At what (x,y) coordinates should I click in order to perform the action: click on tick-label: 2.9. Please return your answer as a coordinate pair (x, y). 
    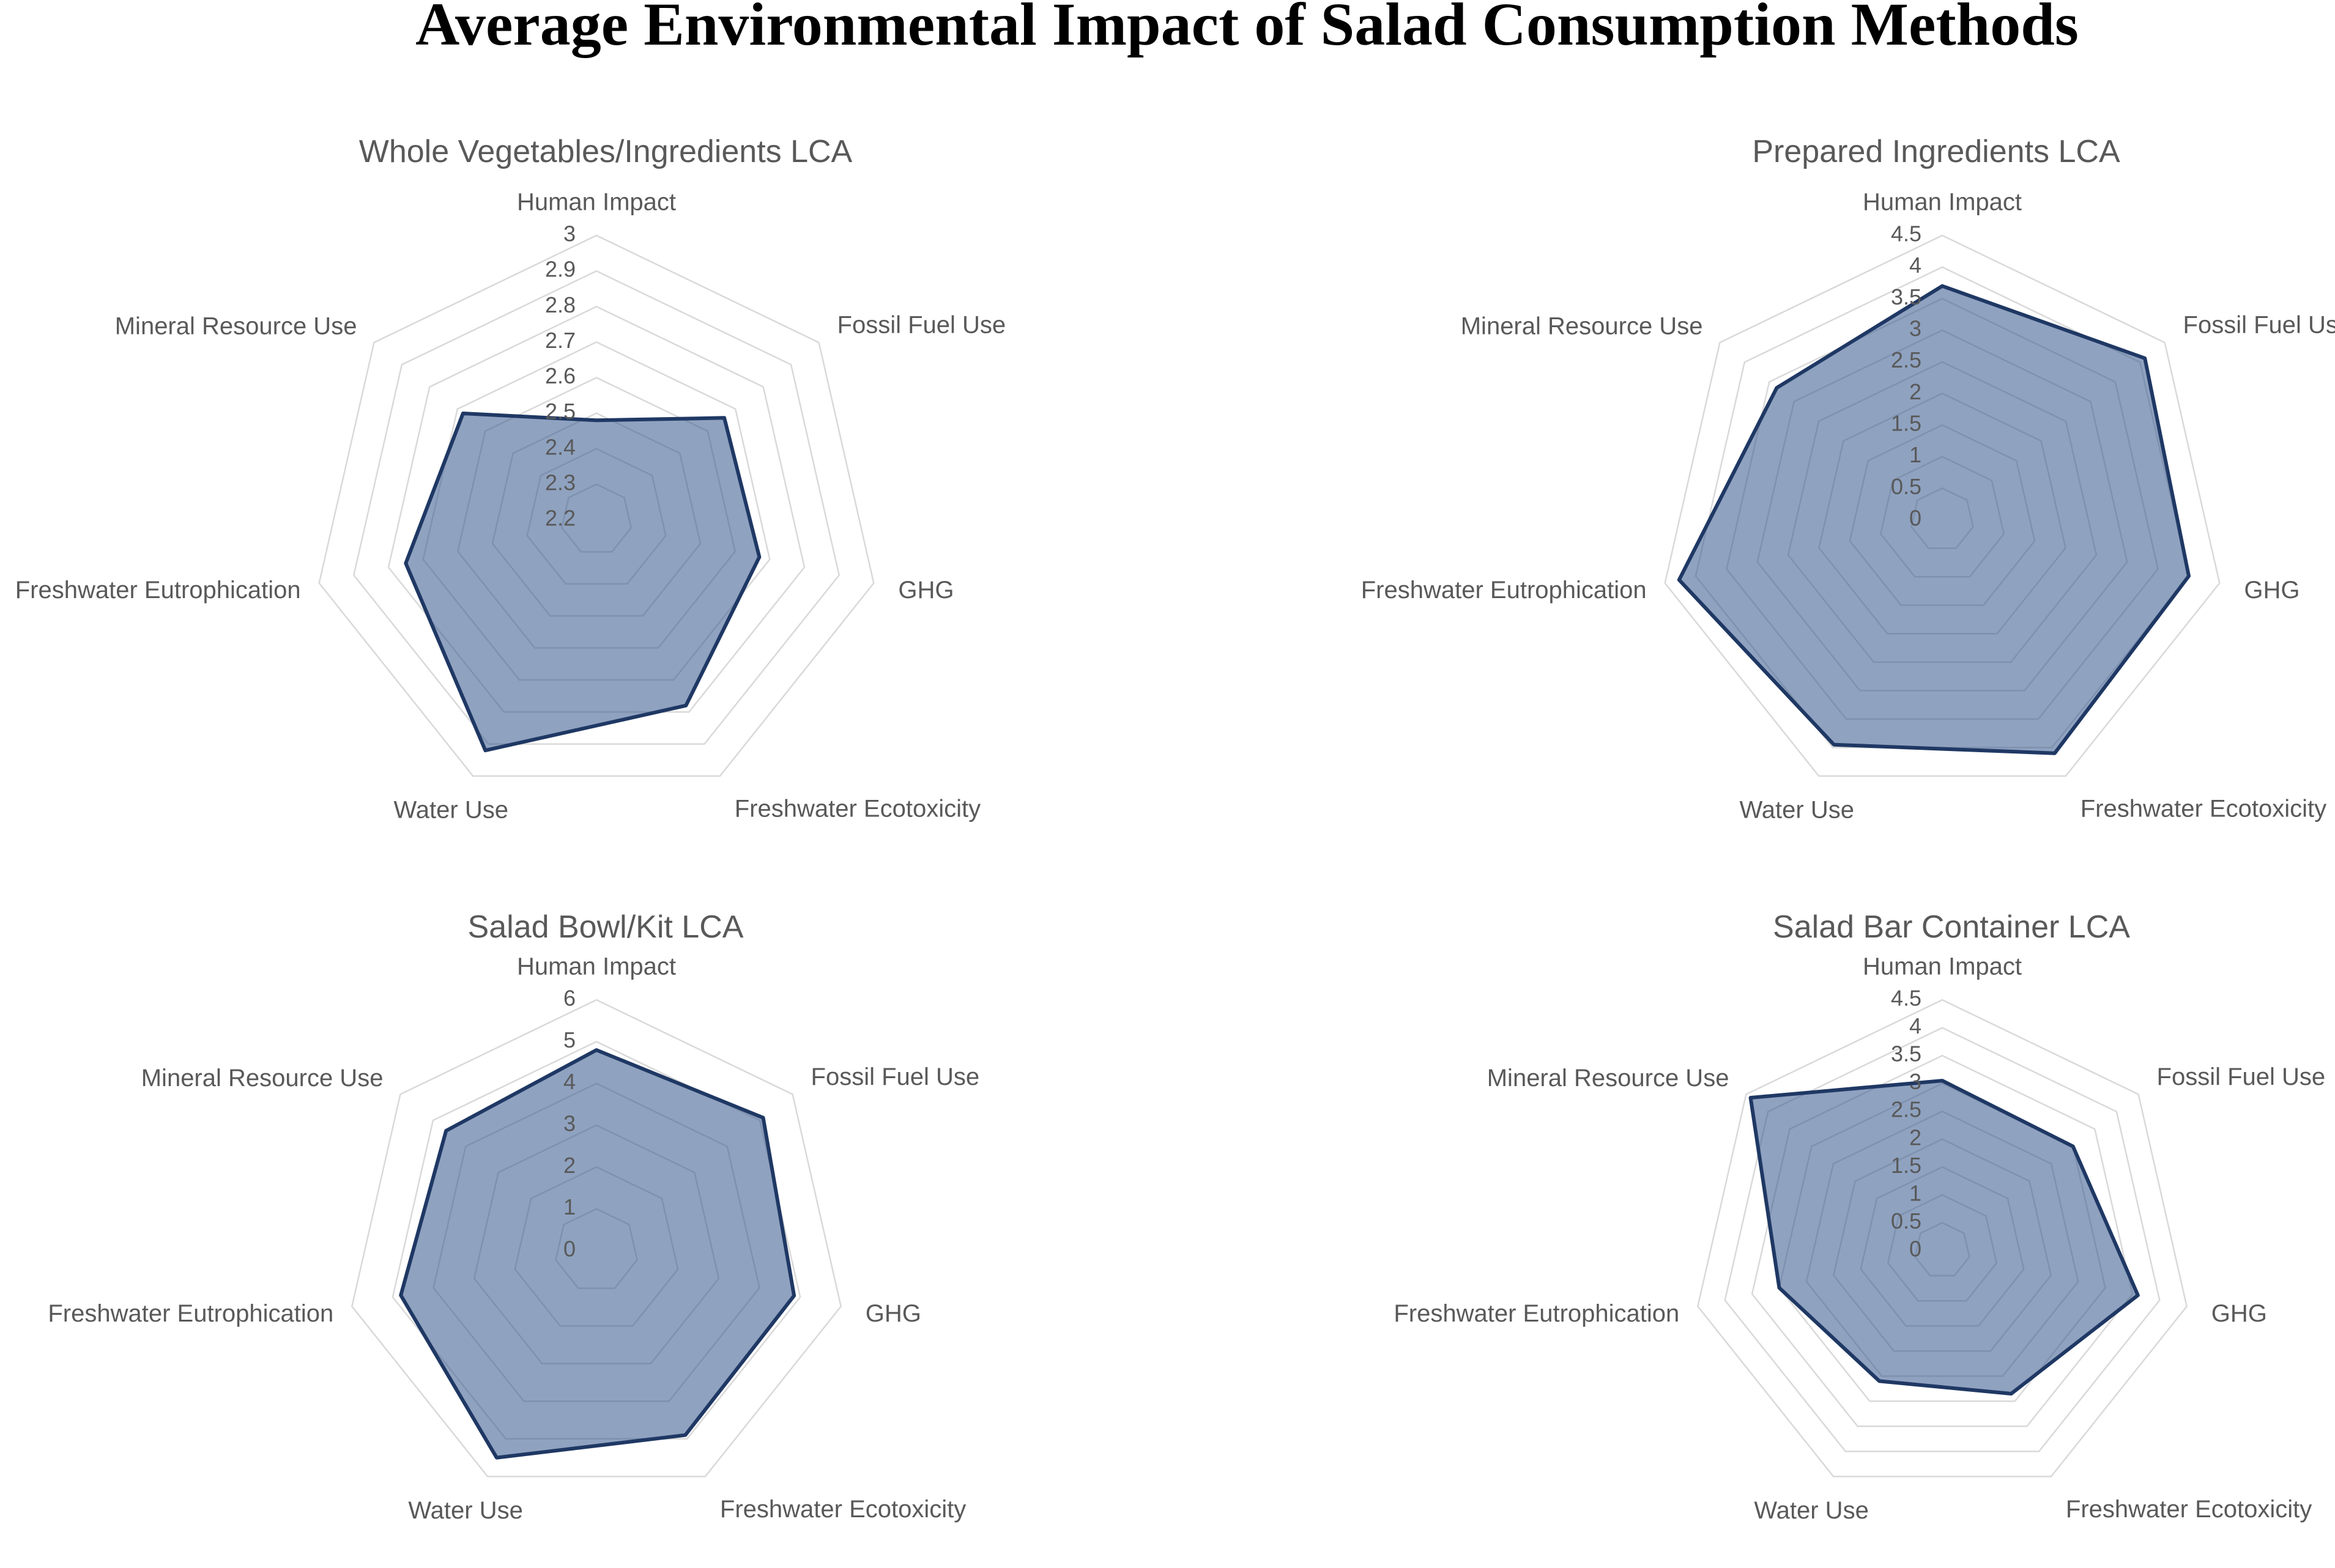
    Looking at the image, I should click on (560, 269).